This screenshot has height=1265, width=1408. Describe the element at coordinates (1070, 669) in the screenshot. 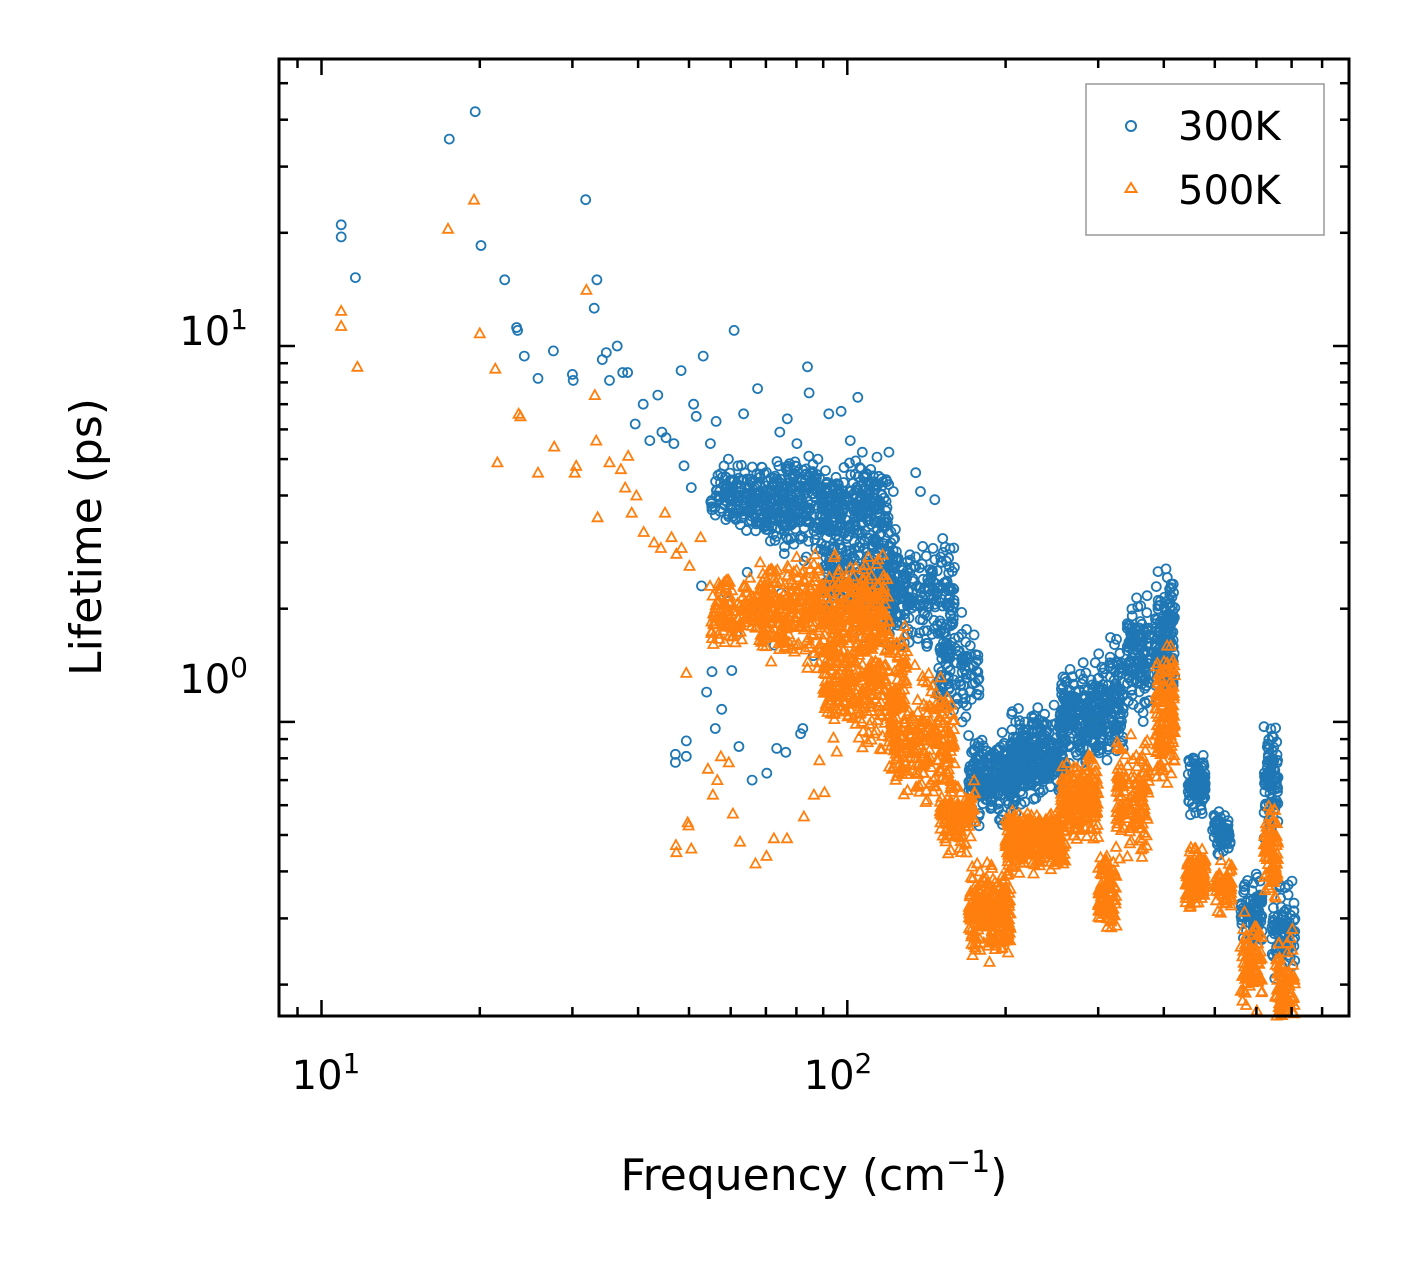

I see `point-300k-2060` at that location.